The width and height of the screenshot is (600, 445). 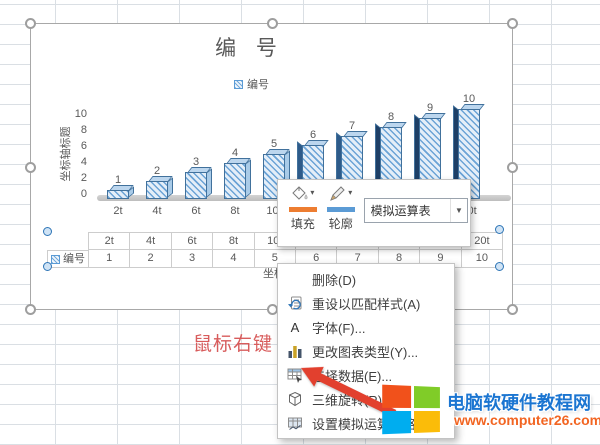 What do you see at coordinates (295, 399) in the screenshot?
I see `rotation-3d-icon` at bounding box center [295, 399].